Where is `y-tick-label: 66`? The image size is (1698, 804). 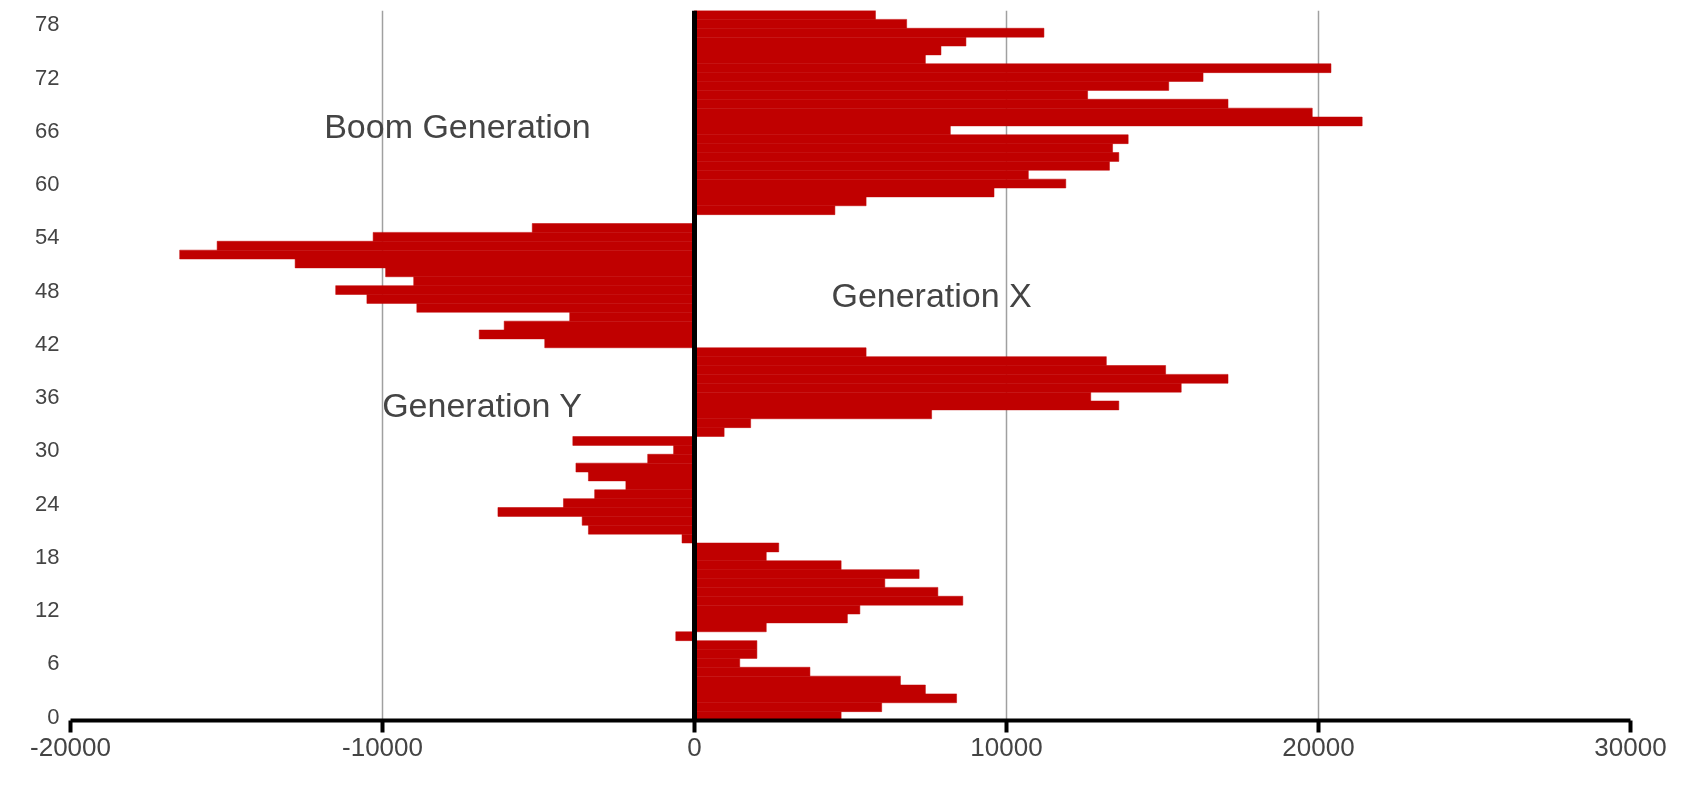 y-tick-label: 66 is located at coordinates (47, 130).